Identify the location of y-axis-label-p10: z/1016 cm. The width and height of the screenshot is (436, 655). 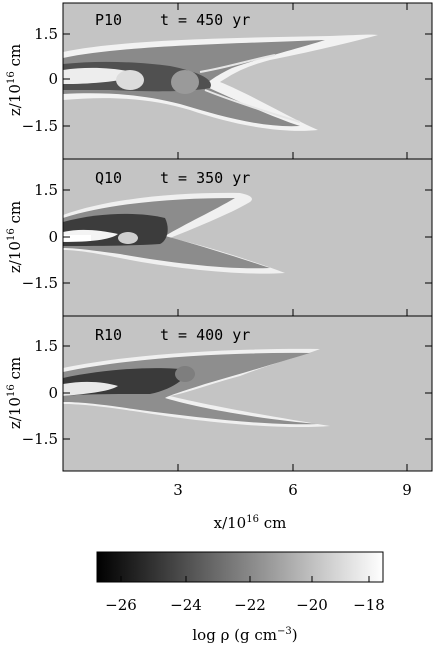
(15, 80).